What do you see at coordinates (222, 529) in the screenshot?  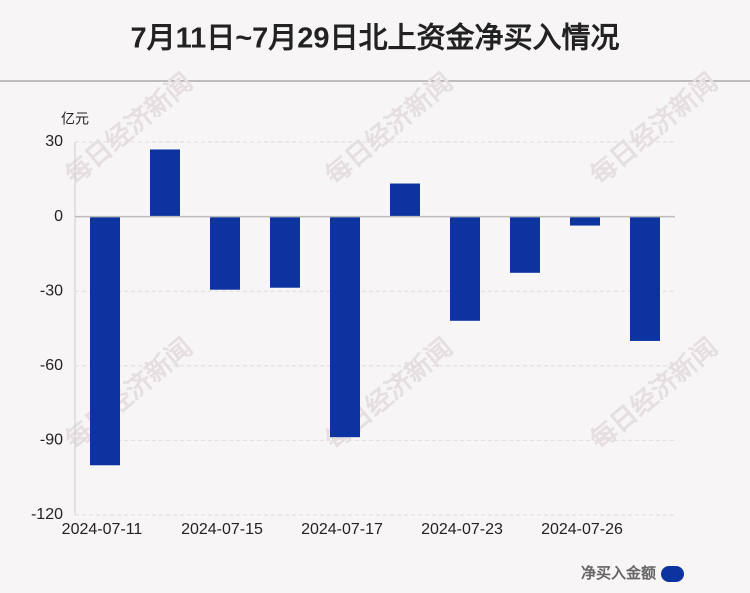 I see `x-tick-label: 2024-07-15` at bounding box center [222, 529].